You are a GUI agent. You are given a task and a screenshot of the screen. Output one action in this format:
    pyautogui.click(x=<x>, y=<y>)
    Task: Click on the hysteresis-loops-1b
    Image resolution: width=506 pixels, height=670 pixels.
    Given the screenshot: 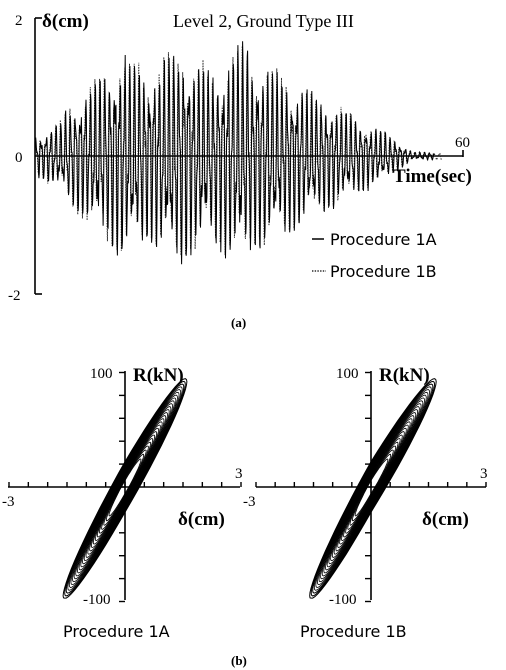 What is the action you would take?
    pyautogui.click(x=373, y=488)
    